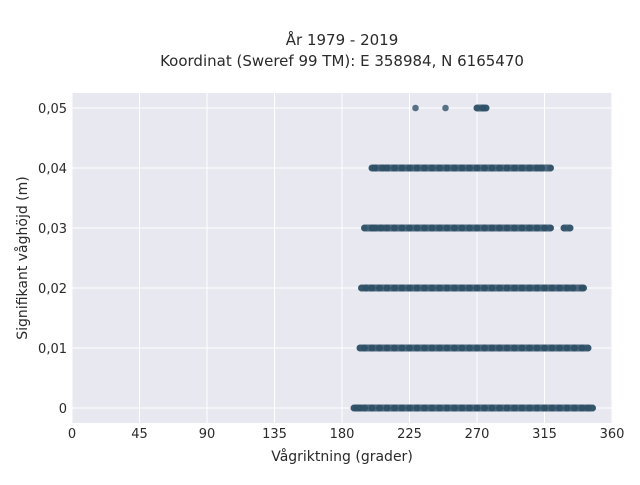 This screenshot has height=485, width=640. I want to click on x-tick-label: 315, so click(544, 434).